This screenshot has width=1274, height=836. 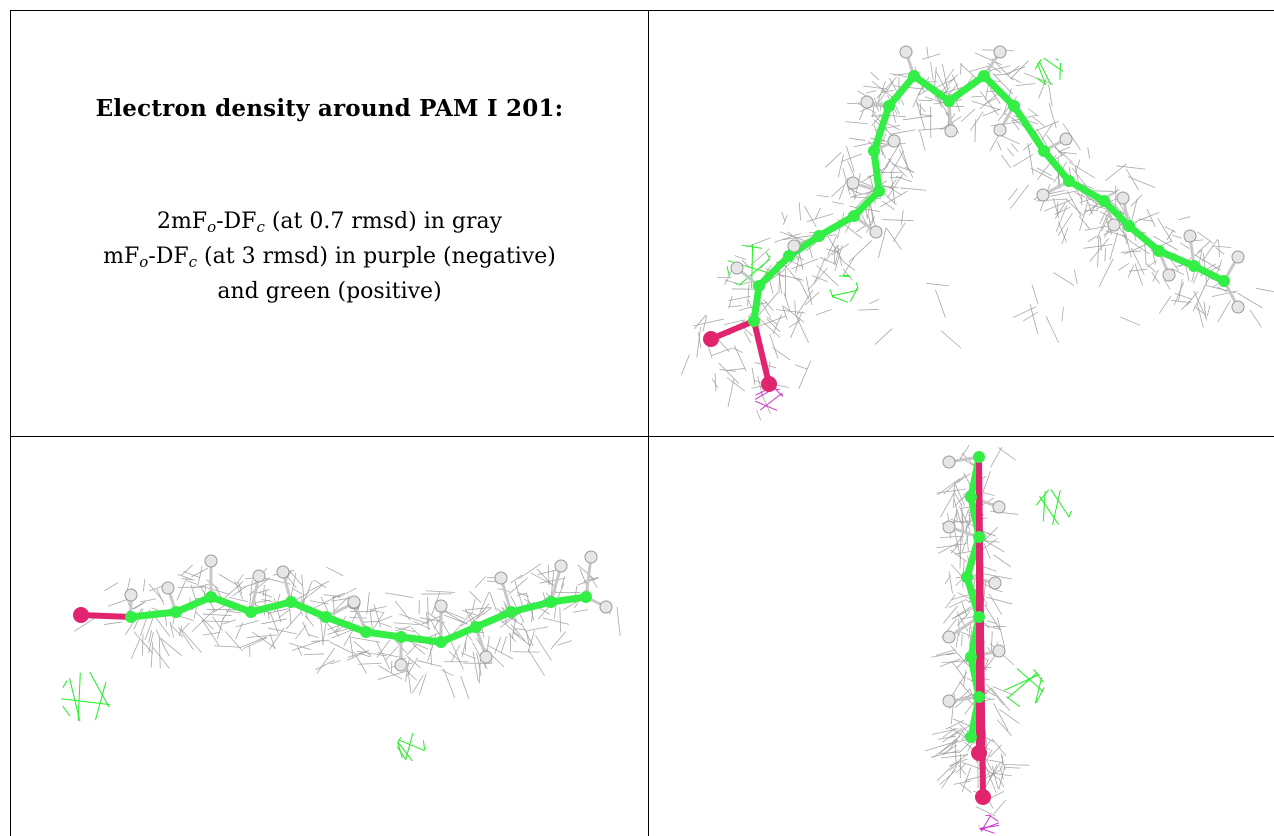 I want to click on oxygen-atom, so click(x=979, y=753).